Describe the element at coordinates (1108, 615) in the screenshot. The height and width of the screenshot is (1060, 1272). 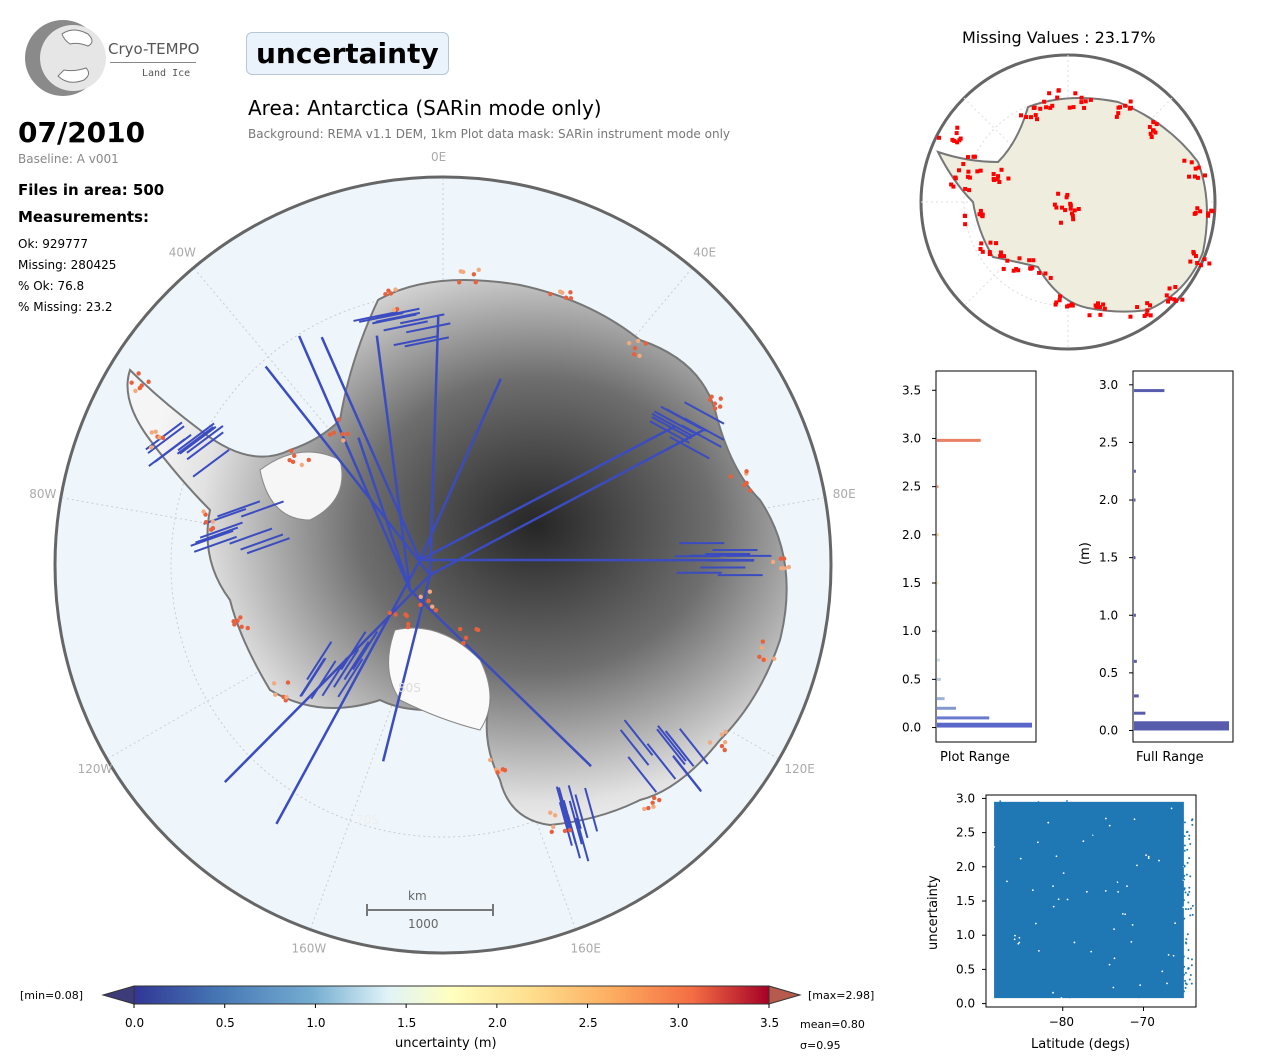
I see `histogram-ytick: 1.0` at that location.